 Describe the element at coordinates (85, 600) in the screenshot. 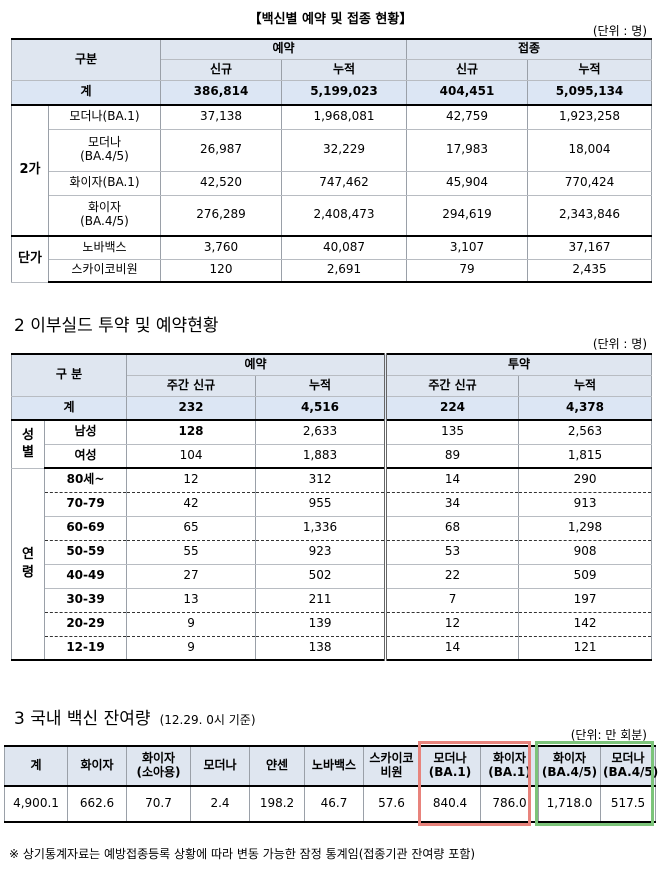

I see `row-label: 30-39` at that location.